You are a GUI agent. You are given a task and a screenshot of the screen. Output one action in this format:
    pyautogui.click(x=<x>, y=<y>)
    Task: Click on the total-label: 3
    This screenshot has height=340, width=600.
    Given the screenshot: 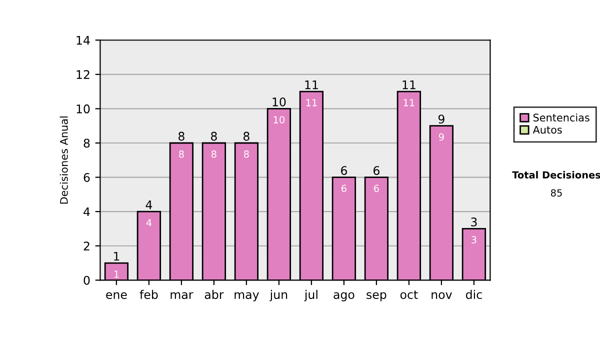 What is the action you would take?
    pyautogui.click(x=474, y=222)
    